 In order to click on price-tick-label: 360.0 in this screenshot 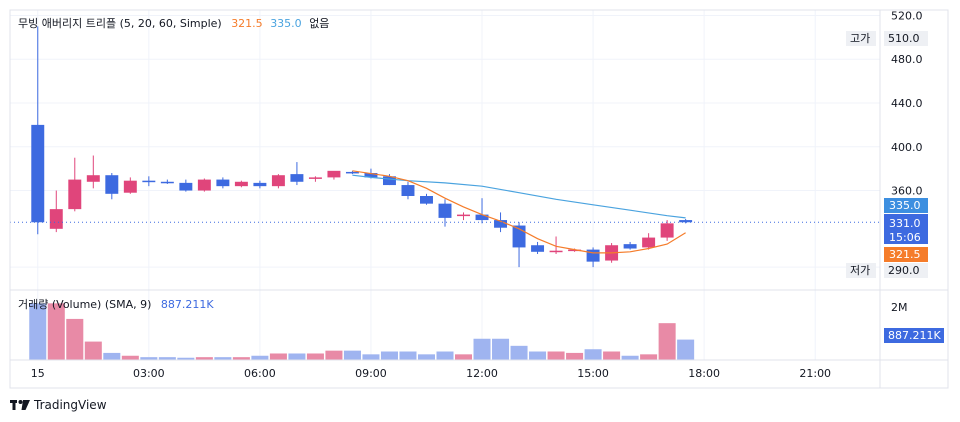, I will do `click(907, 191)`.